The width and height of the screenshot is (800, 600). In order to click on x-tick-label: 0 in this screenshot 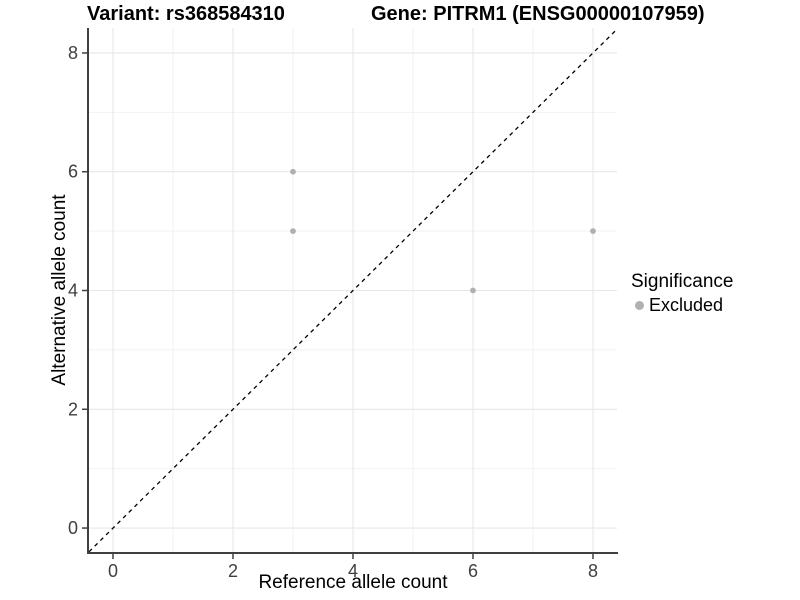, I will do `click(113, 571)`.